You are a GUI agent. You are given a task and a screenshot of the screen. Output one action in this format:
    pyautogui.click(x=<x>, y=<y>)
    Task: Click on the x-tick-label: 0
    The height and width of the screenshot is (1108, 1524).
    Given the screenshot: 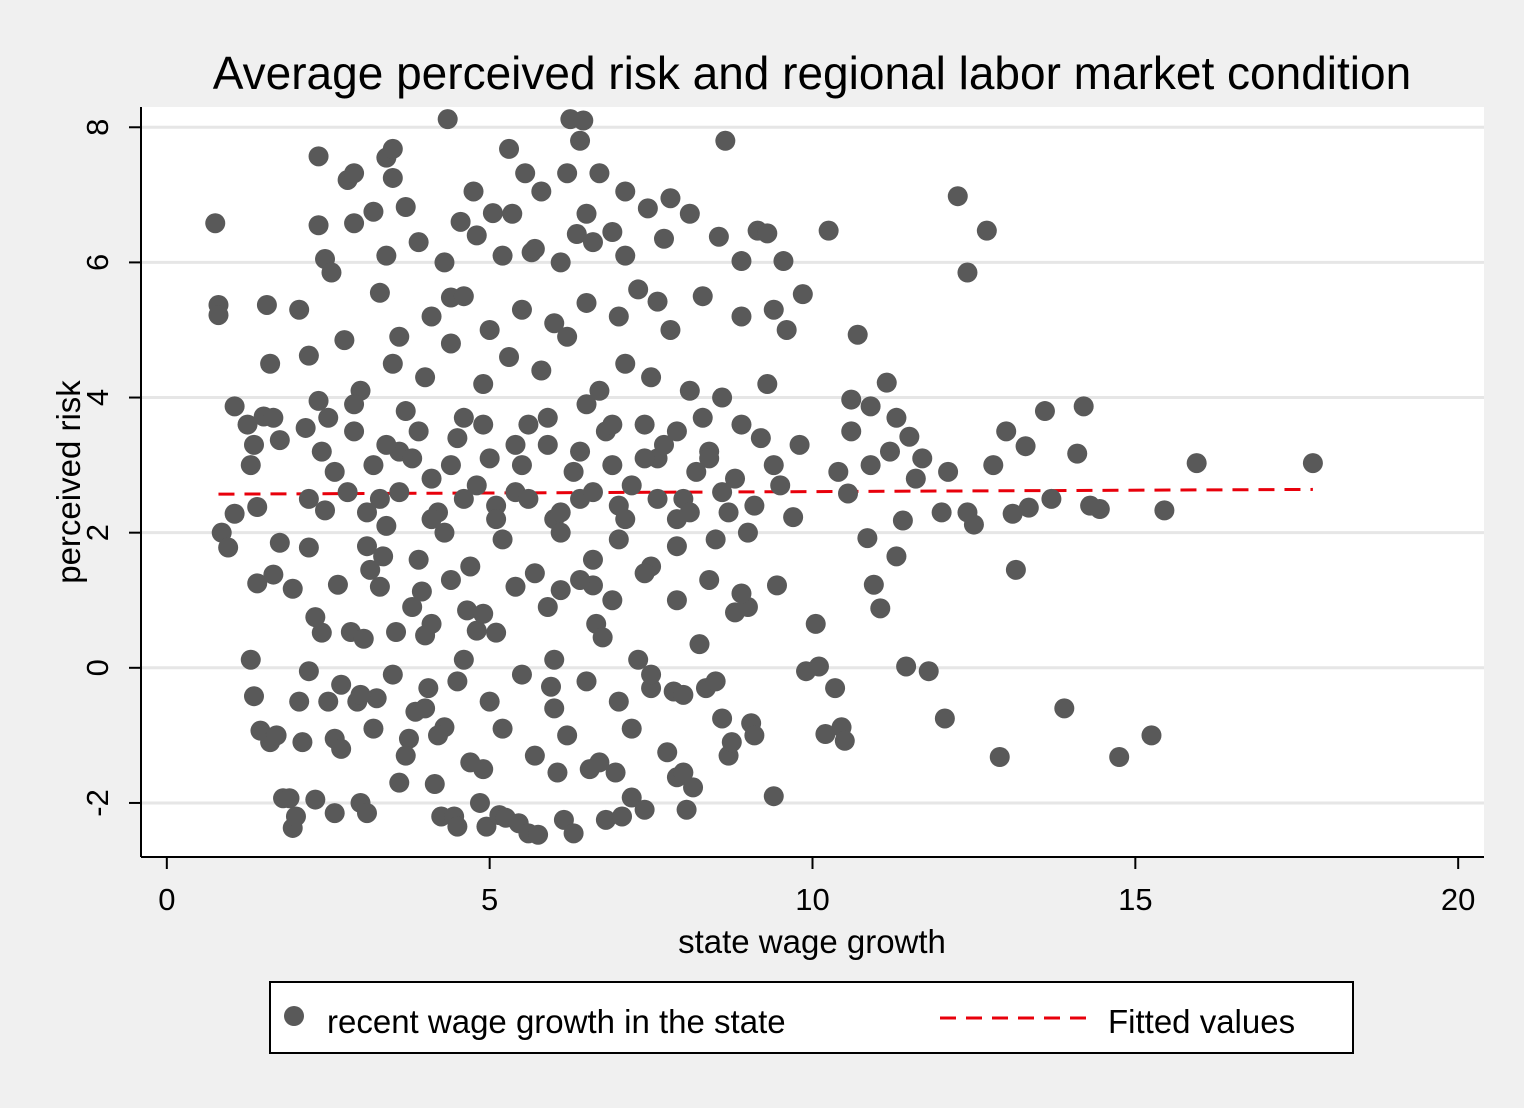 What is the action you would take?
    pyautogui.click(x=166, y=899)
    